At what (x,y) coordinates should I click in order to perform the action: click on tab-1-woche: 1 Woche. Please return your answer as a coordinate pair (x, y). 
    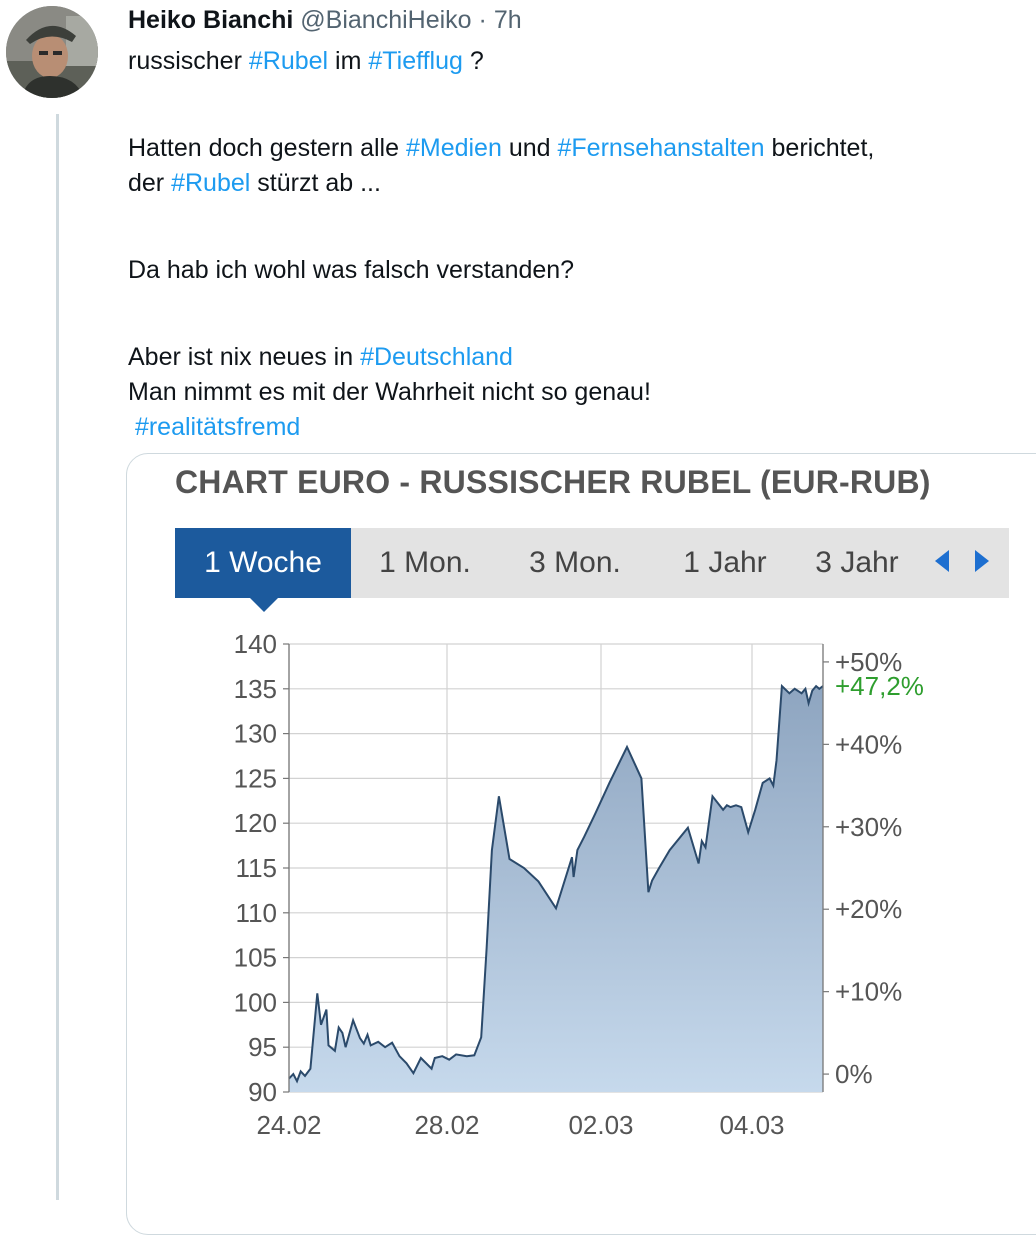
    Looking at the image, I should click on (263, 563).